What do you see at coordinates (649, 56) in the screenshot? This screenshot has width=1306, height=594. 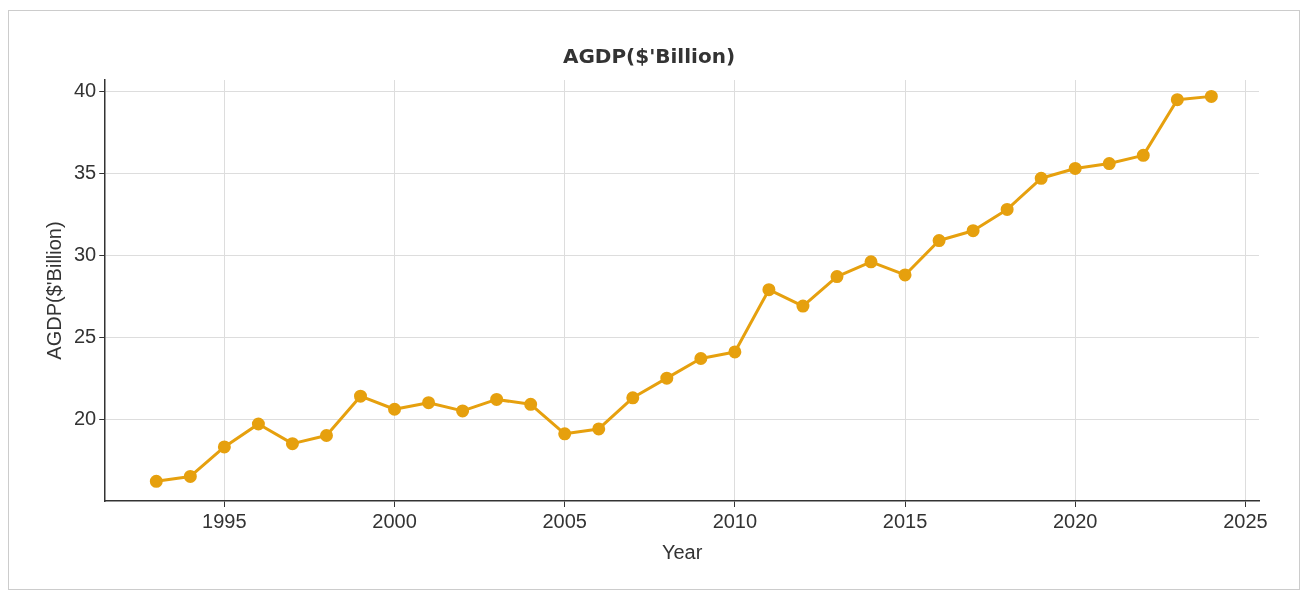 I see `chart-title: AGDP($'Billion)` at bounding box center [649, 56].